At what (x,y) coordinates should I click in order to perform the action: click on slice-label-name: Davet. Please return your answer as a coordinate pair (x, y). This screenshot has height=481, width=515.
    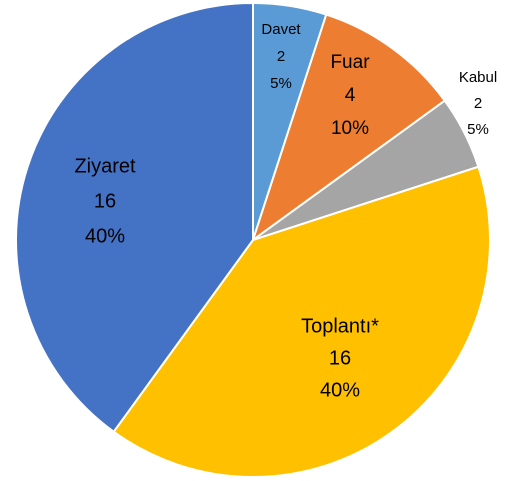
    Looking at the image, I should click on (281, 29).